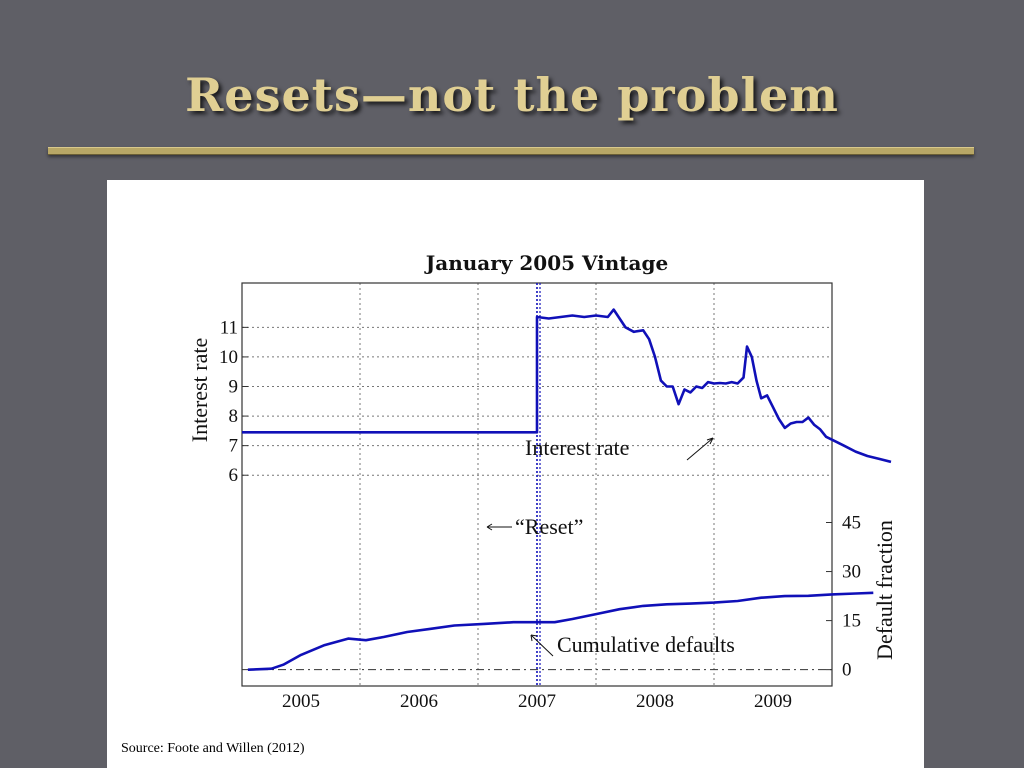  I want to click on x-tick-labels: 2005 2006 2007 2008 2009, so click(537, 701).